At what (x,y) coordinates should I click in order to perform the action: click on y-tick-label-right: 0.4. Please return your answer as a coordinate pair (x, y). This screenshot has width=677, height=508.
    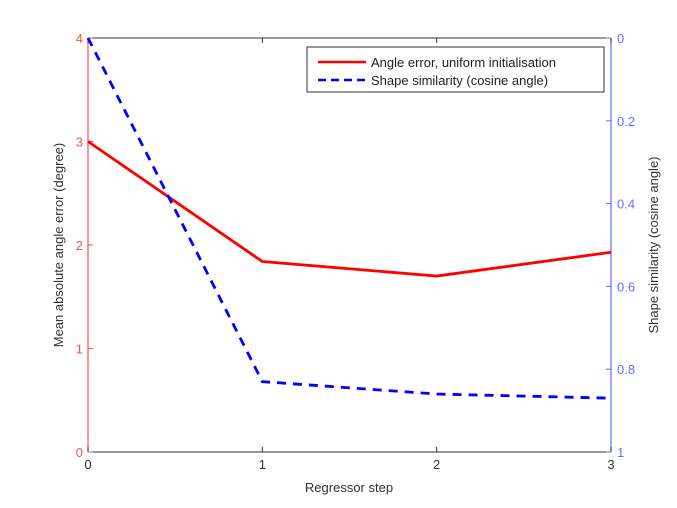
    Looking at the image, I should click on (626, 204).